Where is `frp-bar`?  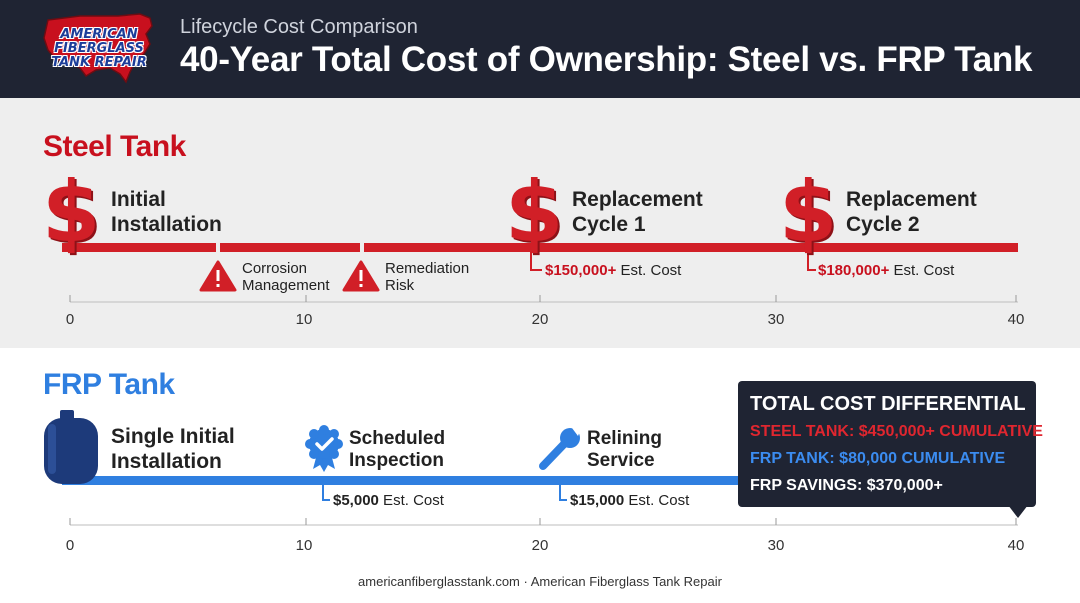 frp-bar is located at coordinates (407, 480).